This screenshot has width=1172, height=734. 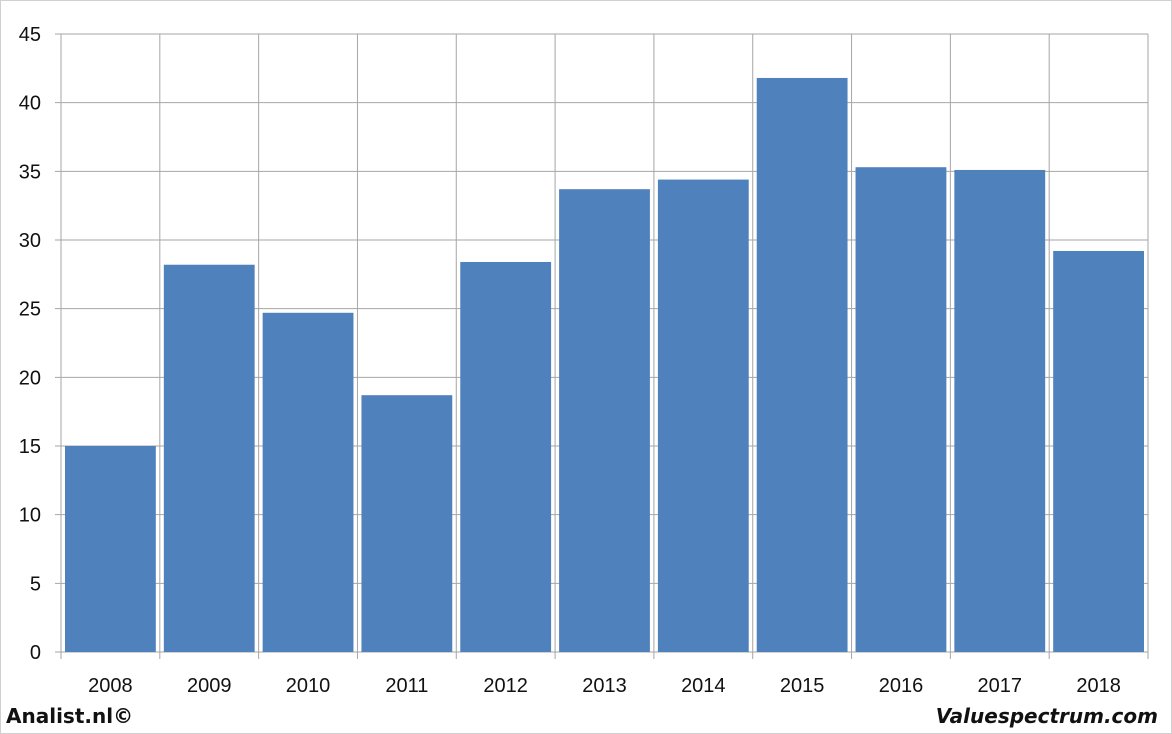 What do you see at coordinates (703, 686) in the screenshot?
I see `x-tick-label: 2014` at bounding box center [703, 686].